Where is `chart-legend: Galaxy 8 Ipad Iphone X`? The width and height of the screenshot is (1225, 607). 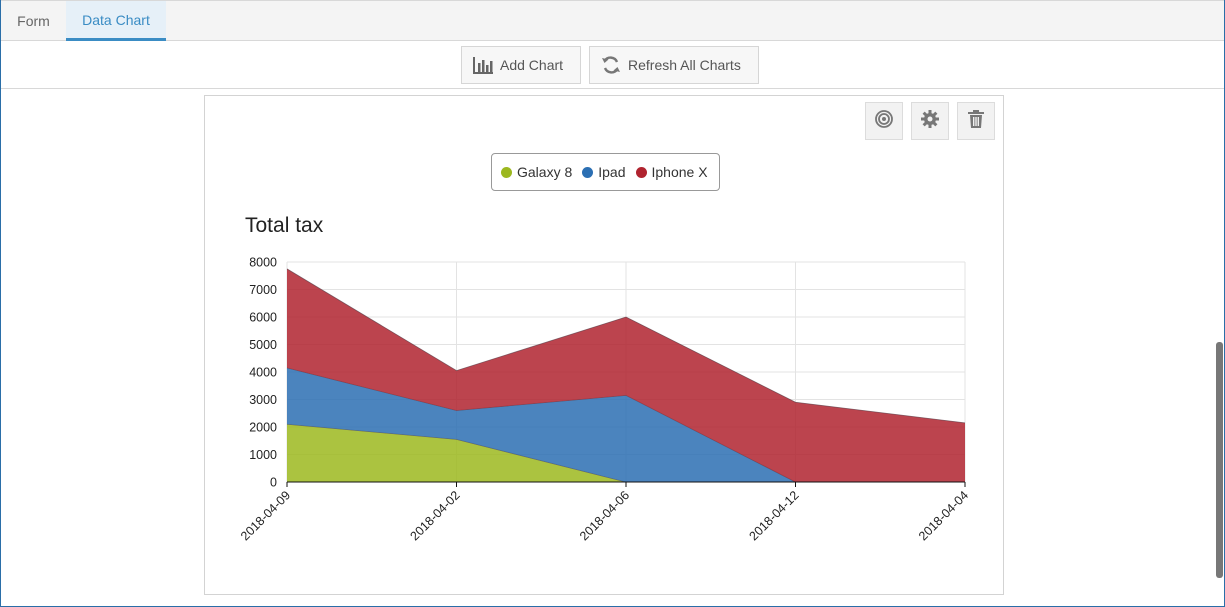
chart-legend: Galaxy 8 Ipad Iphone X is located at coordinates (605, 172).